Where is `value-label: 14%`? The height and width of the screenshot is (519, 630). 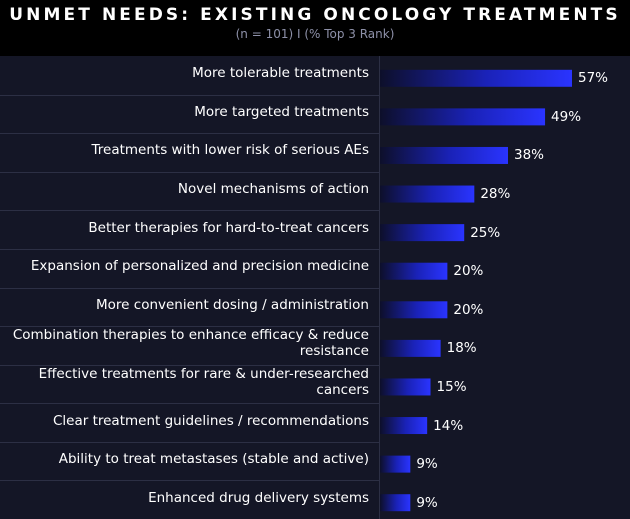
value-label: 14% is located at coordinates (448, 425).